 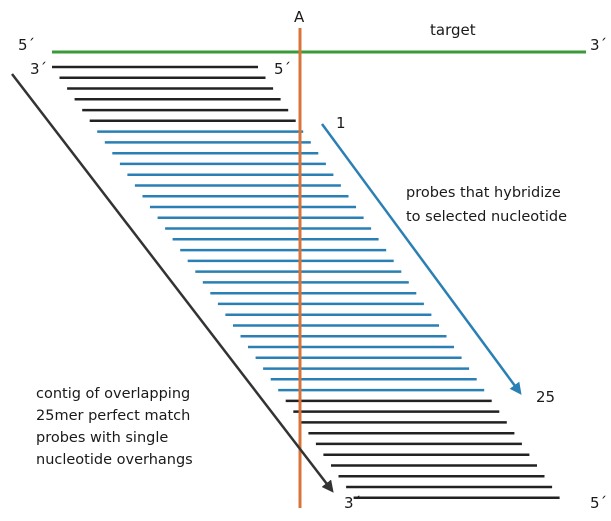 What do you see at coordinates (113, 394) in the screenshot?
I see `contig-caption-1: contig of overlapping` at bounding box center [113, 394].